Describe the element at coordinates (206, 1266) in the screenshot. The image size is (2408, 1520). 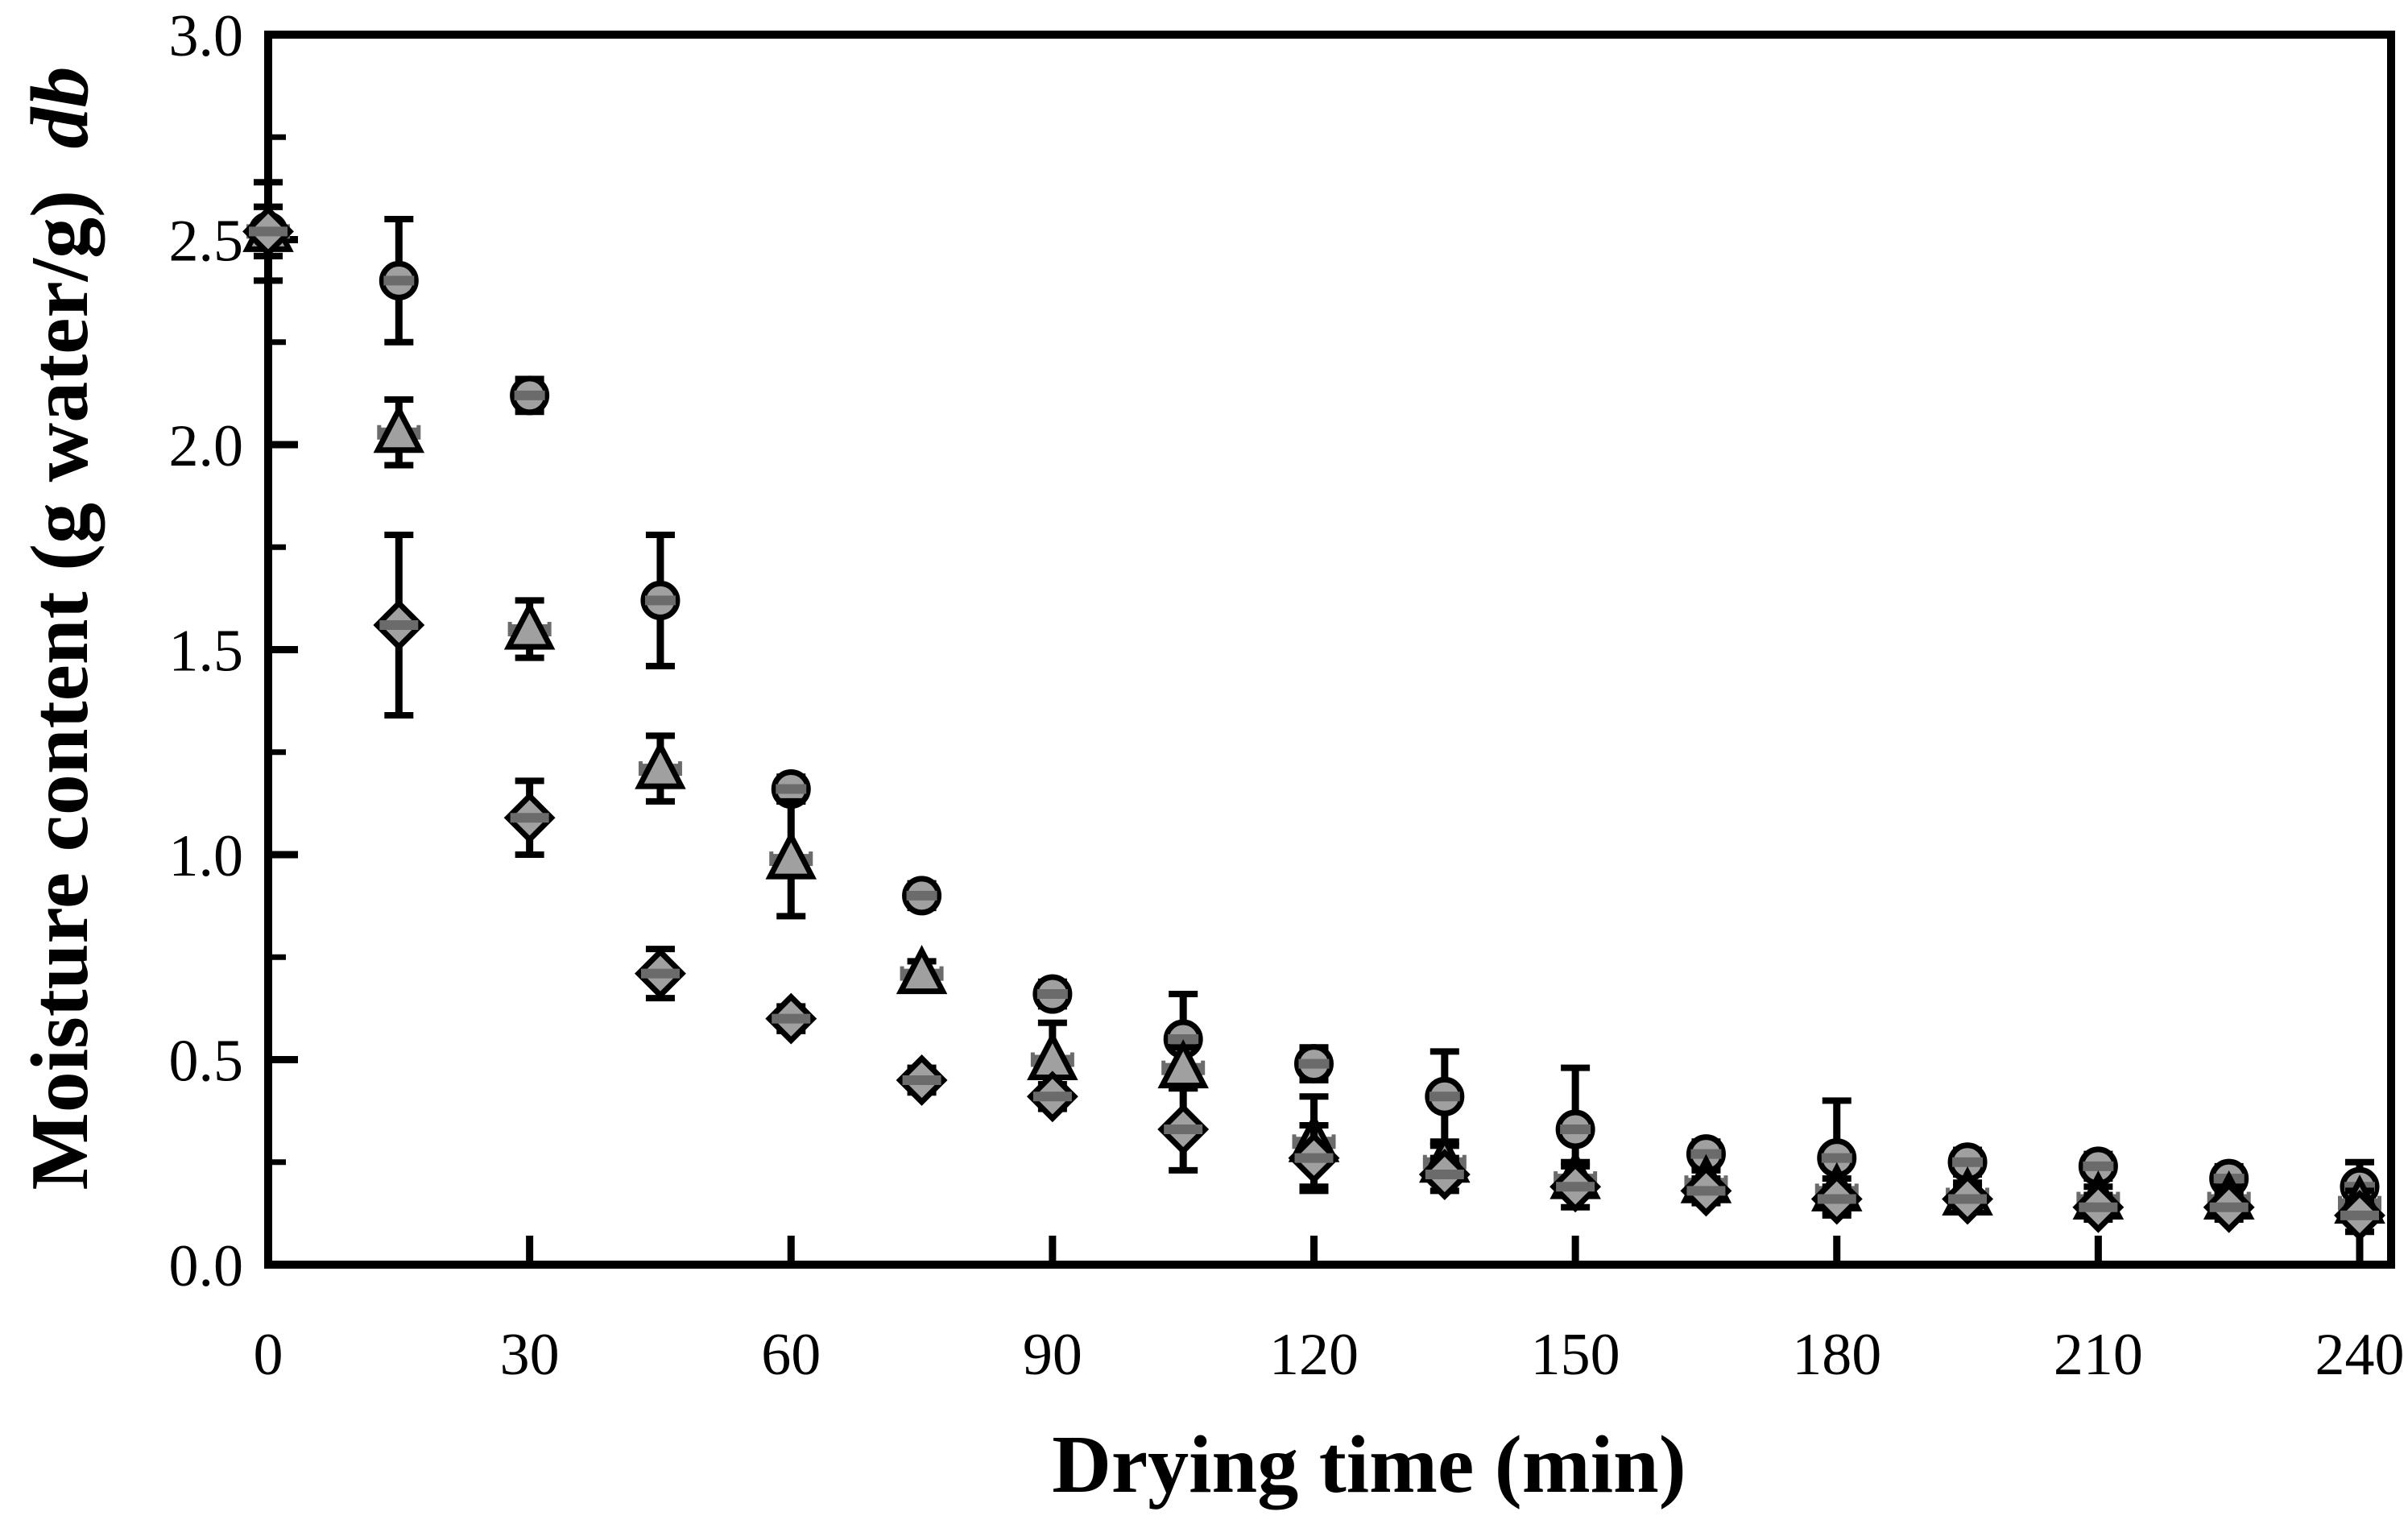
I see `y-tick-label: 0.0` at that location.